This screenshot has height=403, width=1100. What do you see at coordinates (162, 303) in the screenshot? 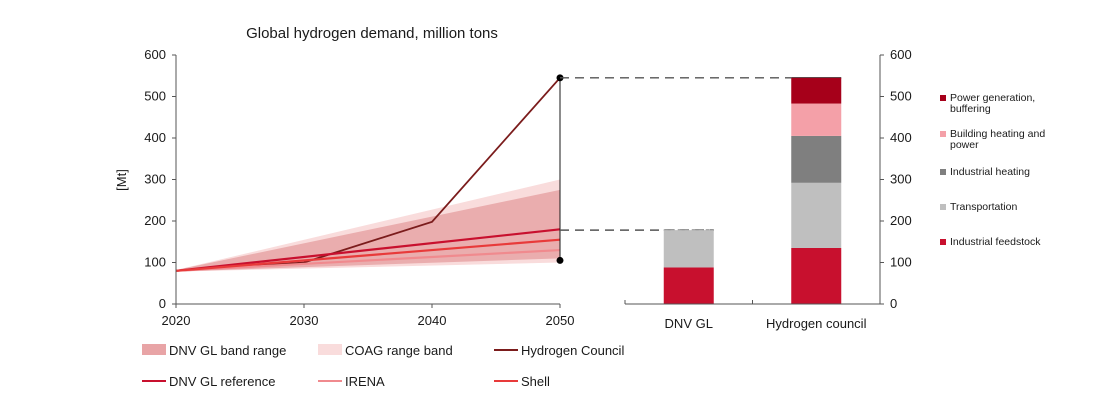
I see `y-tick-label: 0` at bounding box center [162, 303].